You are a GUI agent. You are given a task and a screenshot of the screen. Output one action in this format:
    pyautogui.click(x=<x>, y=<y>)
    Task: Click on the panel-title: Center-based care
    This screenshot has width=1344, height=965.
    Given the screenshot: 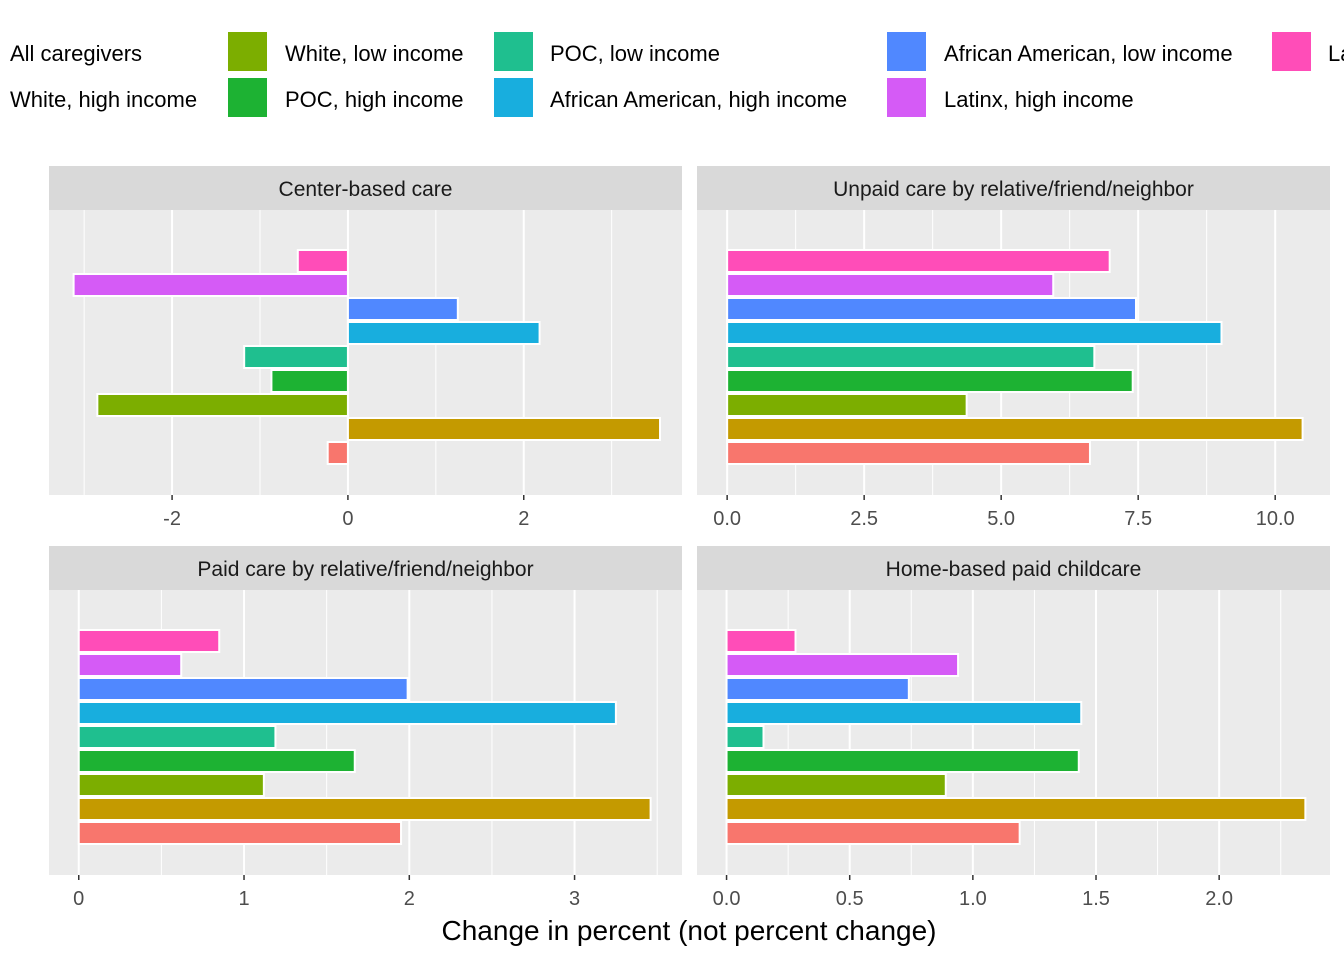 What is the action you would take?
    pyautogui.click(x=366, y=189)
    